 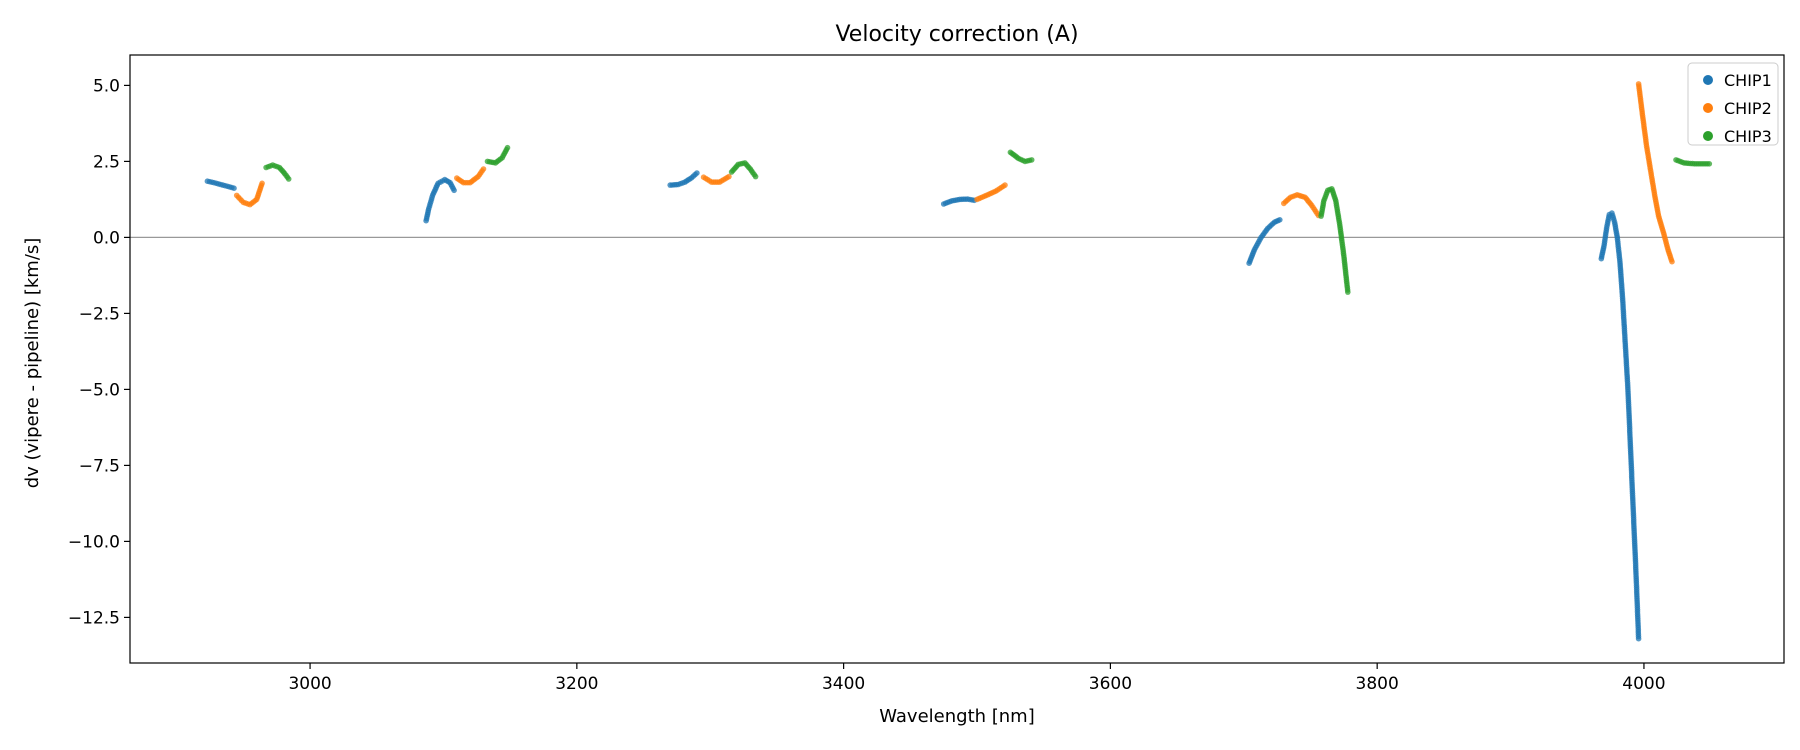 What do you see at coordinates (1708, 136) in the screenshot?
I see `legend-marker-chip3` at bounding box center [1708, 136].